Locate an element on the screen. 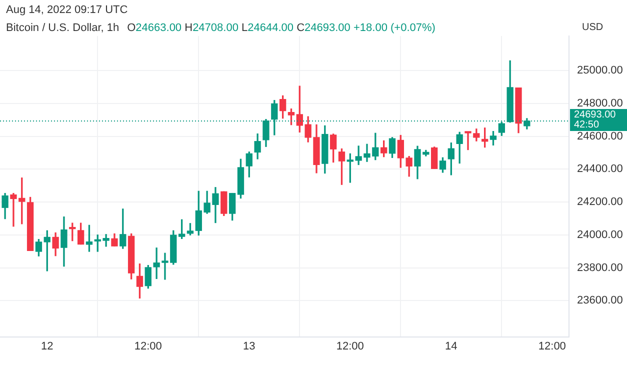 The height and width of the screenshot is (376, 627). chart-title: Bitcoin / U.S. Dollar, 1h is located at coordinates (63, 28).